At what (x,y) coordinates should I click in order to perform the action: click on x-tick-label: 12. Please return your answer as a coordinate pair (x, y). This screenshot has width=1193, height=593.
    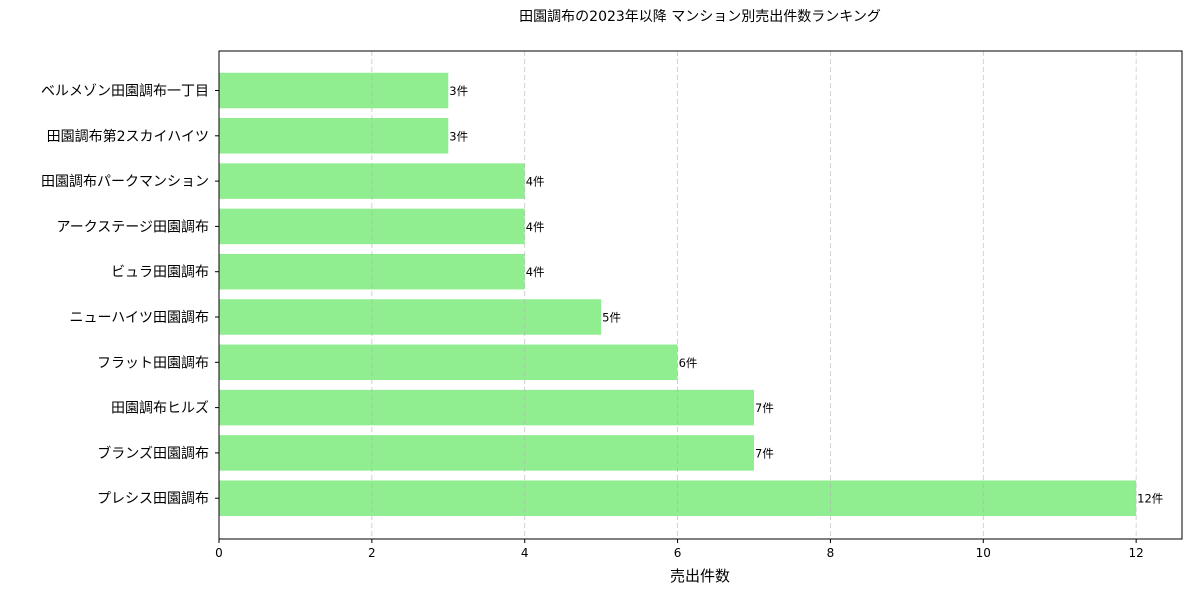
    Looking at the image, I should click on (1136, 553).